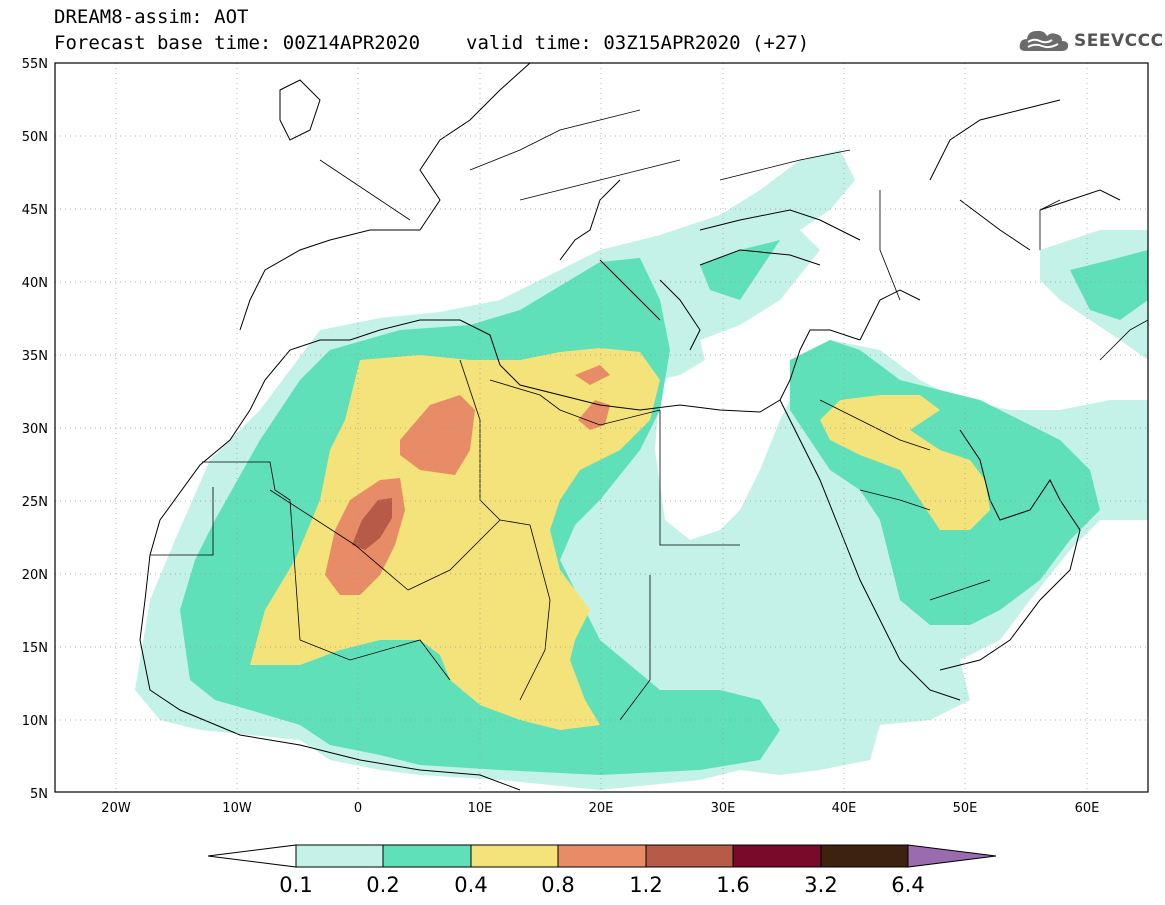 Image resolution: width=1165 pixels, height=905 pixels. What do you see at coordinates (470, 885) in the screenshot?
I see `legend-tick: 0.4` at bounding box center [470, 885].